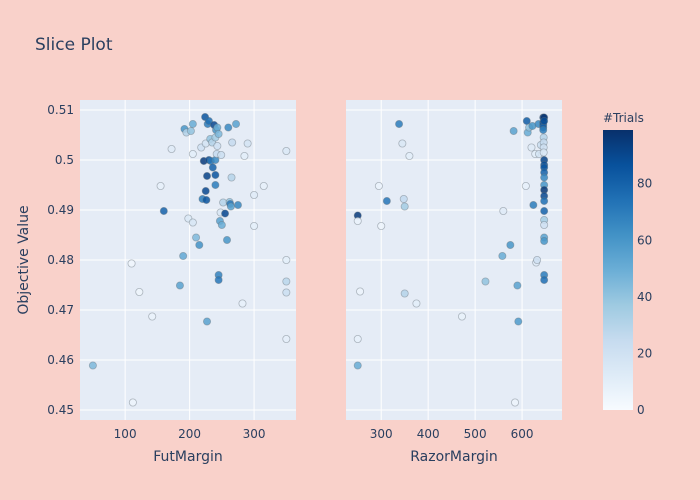  What do you see at coordinates (428, 434) in the screenshot?
I see `x-tick-label: 400` at bounding box center [428, 434].